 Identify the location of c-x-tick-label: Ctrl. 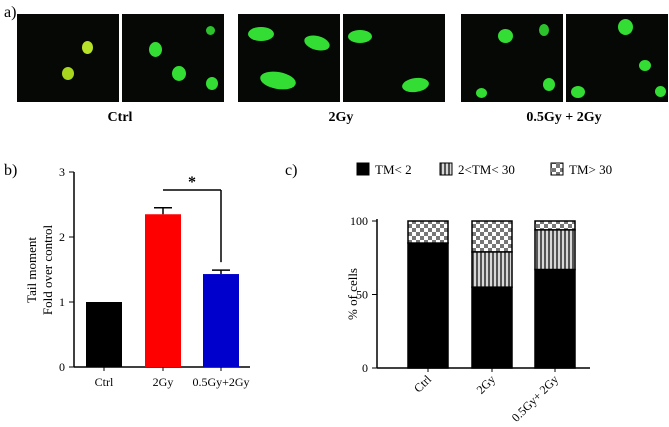
(423, 384).